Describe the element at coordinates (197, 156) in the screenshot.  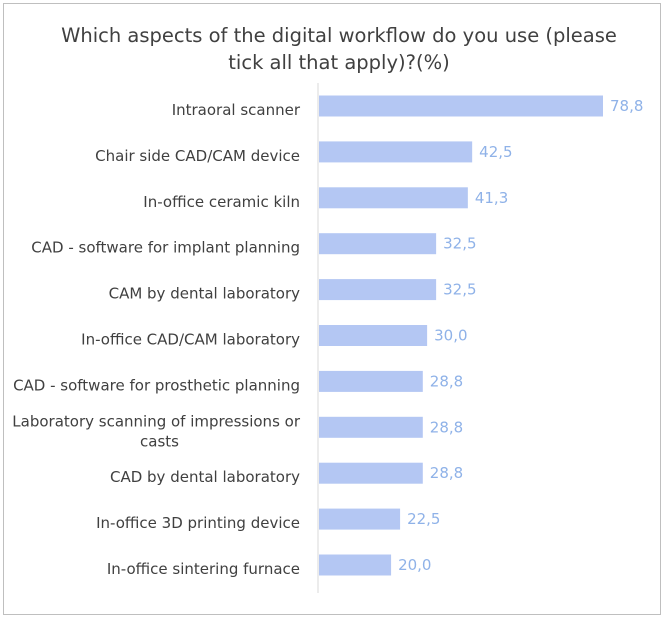
I see `category-label-1: Chair side CAD/CAM device` at that location.